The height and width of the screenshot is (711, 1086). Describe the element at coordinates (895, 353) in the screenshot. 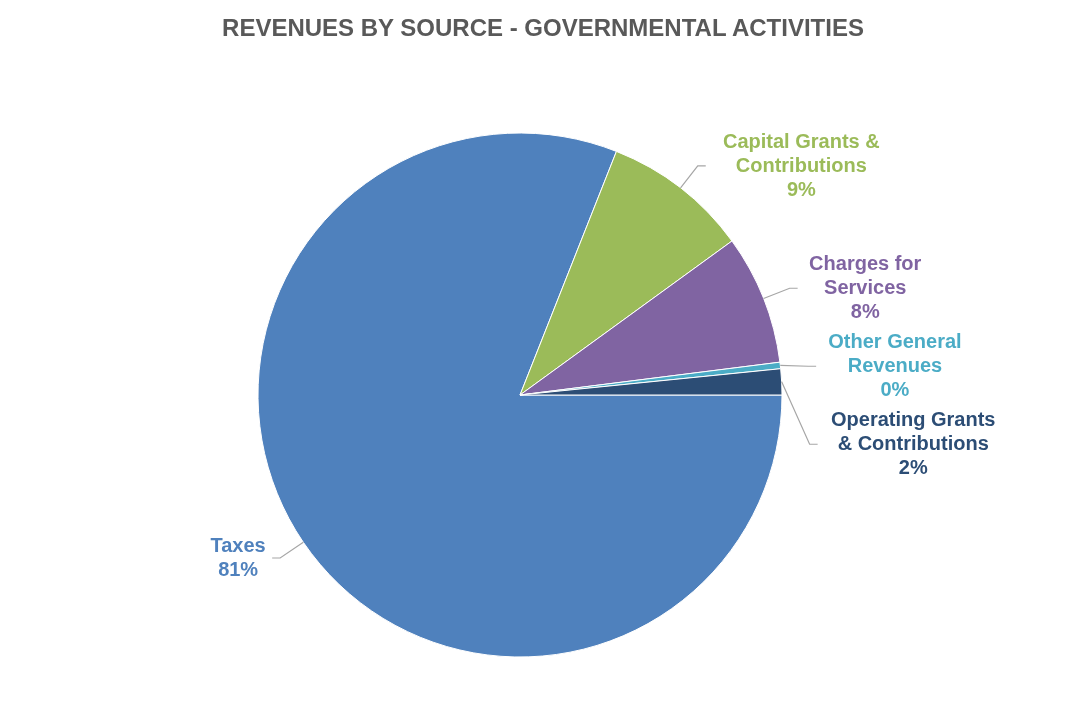

I see `slice-label: Other General Revenues` at that location.